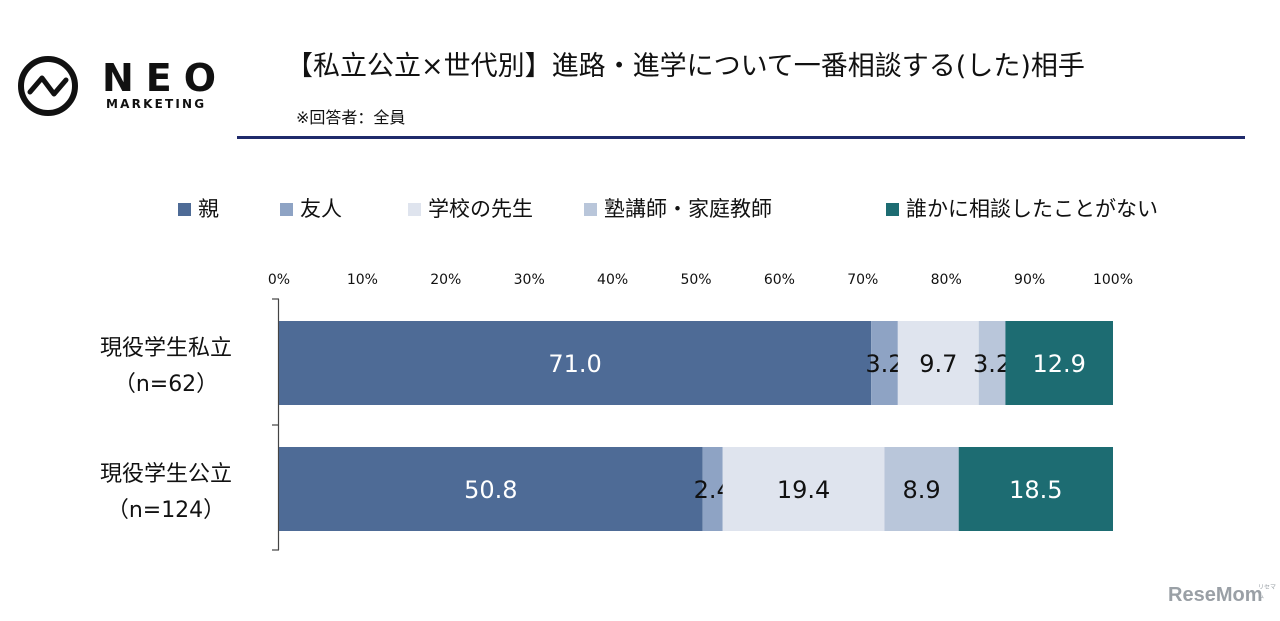 This screenshot has width=1280, height=621. I want to click on x-tick-label: 60%, so click(779, 280).